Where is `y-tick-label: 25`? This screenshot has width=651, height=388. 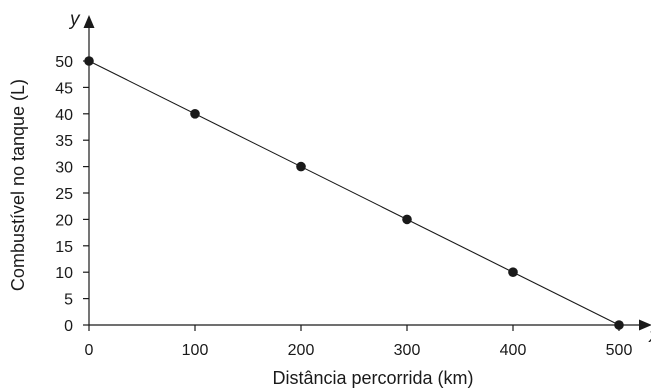 y-tick-label: 25 is located at coordinates (64, 194).